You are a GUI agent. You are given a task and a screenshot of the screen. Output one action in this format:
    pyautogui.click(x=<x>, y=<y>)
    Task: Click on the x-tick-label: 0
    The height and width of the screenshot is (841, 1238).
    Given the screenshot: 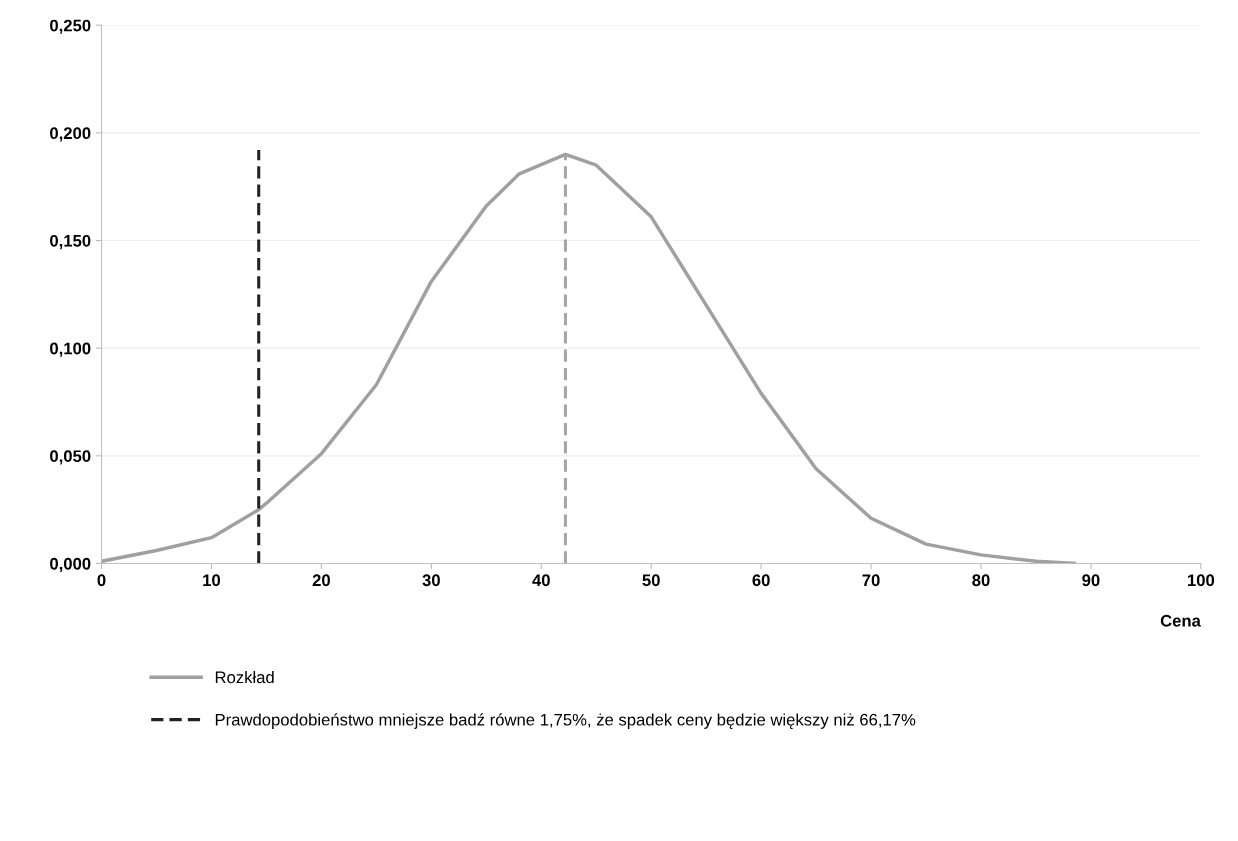 What is the action you would take?
    pyautogui.click(x=101, y=580)
    